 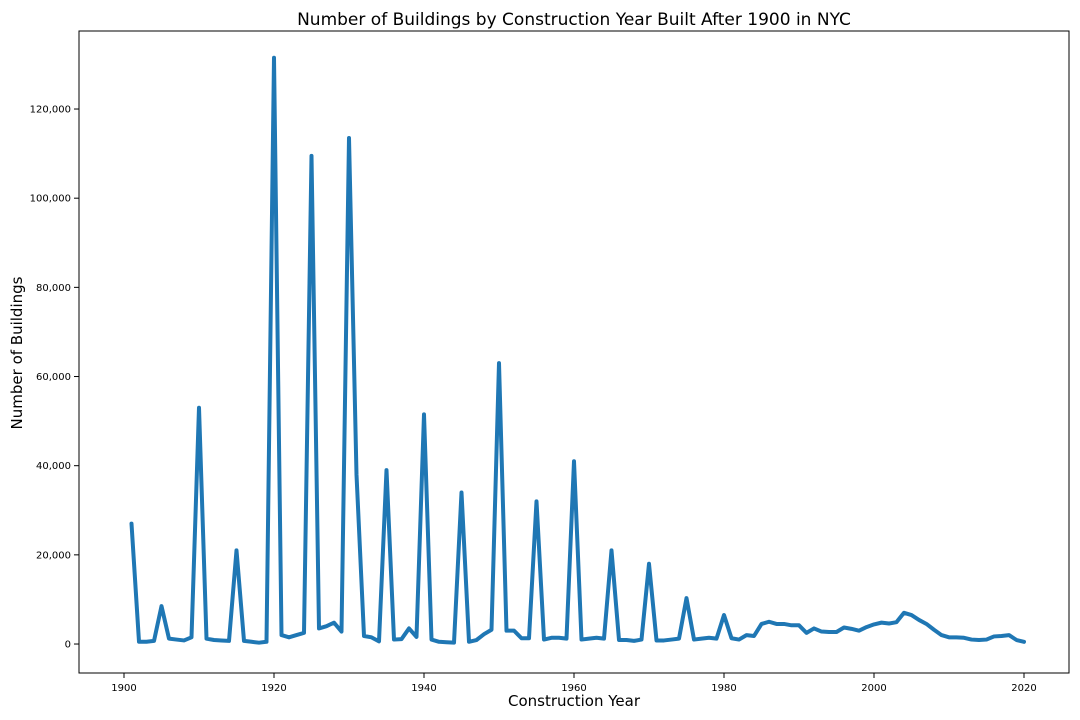 I want to click on x-tick-label: 1900, so click(x=123, y=688).